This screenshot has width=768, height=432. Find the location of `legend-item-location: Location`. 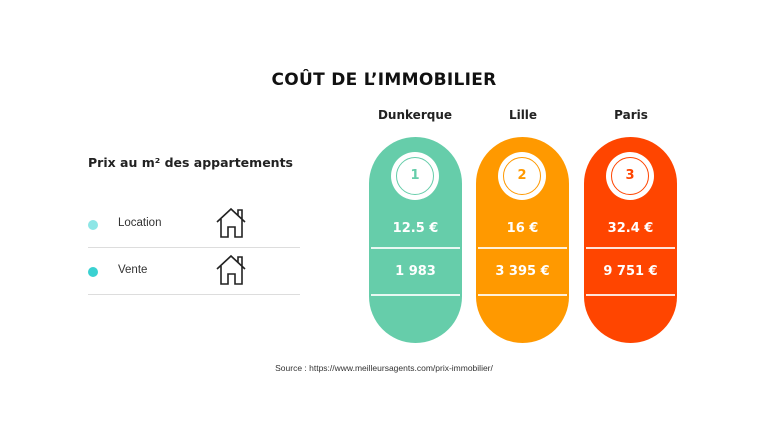

legend-item-location: Location is located at coordinates (194, 224).